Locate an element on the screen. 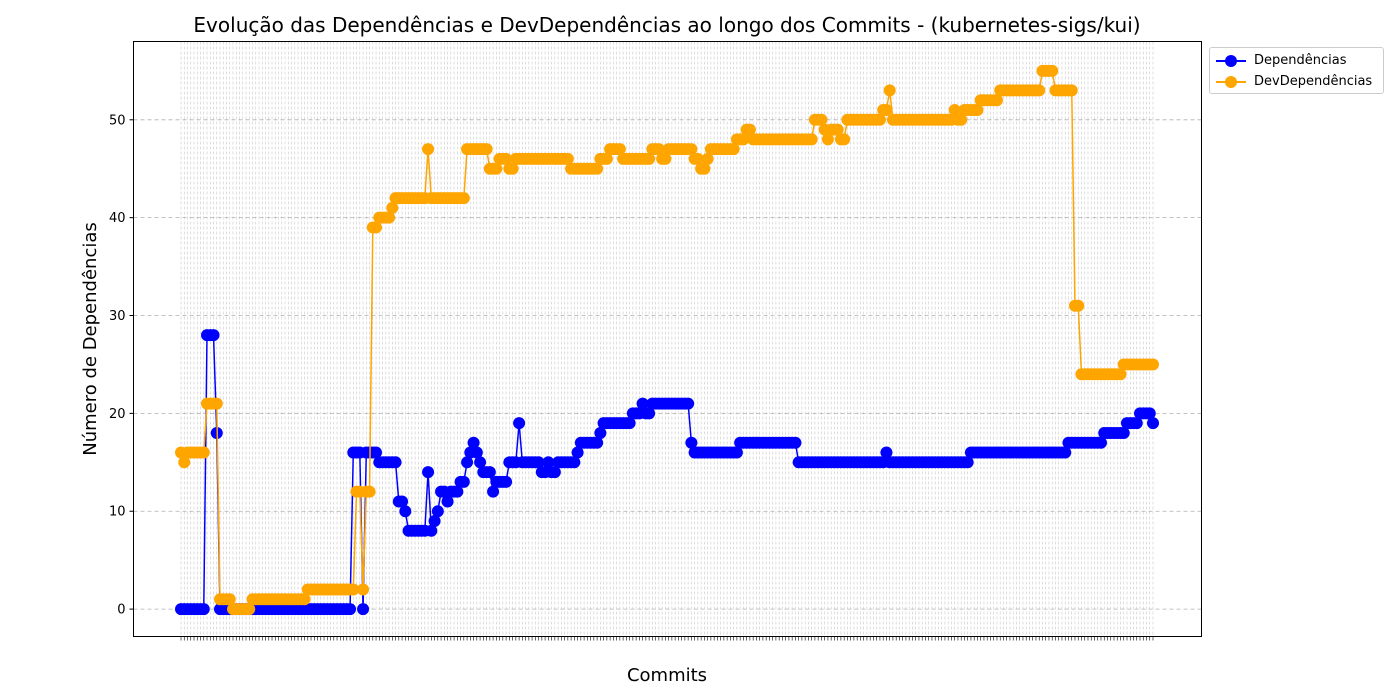 The image size is (1400, 700). x-axis-label: Commits is located at coordinates (667, 675).